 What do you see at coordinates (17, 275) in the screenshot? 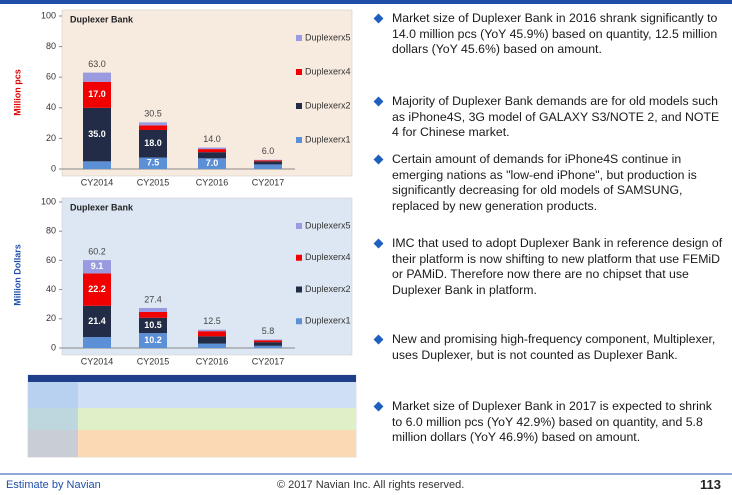
I see `y-axis-label: Million Dollars` at bounding box center [17, 275].